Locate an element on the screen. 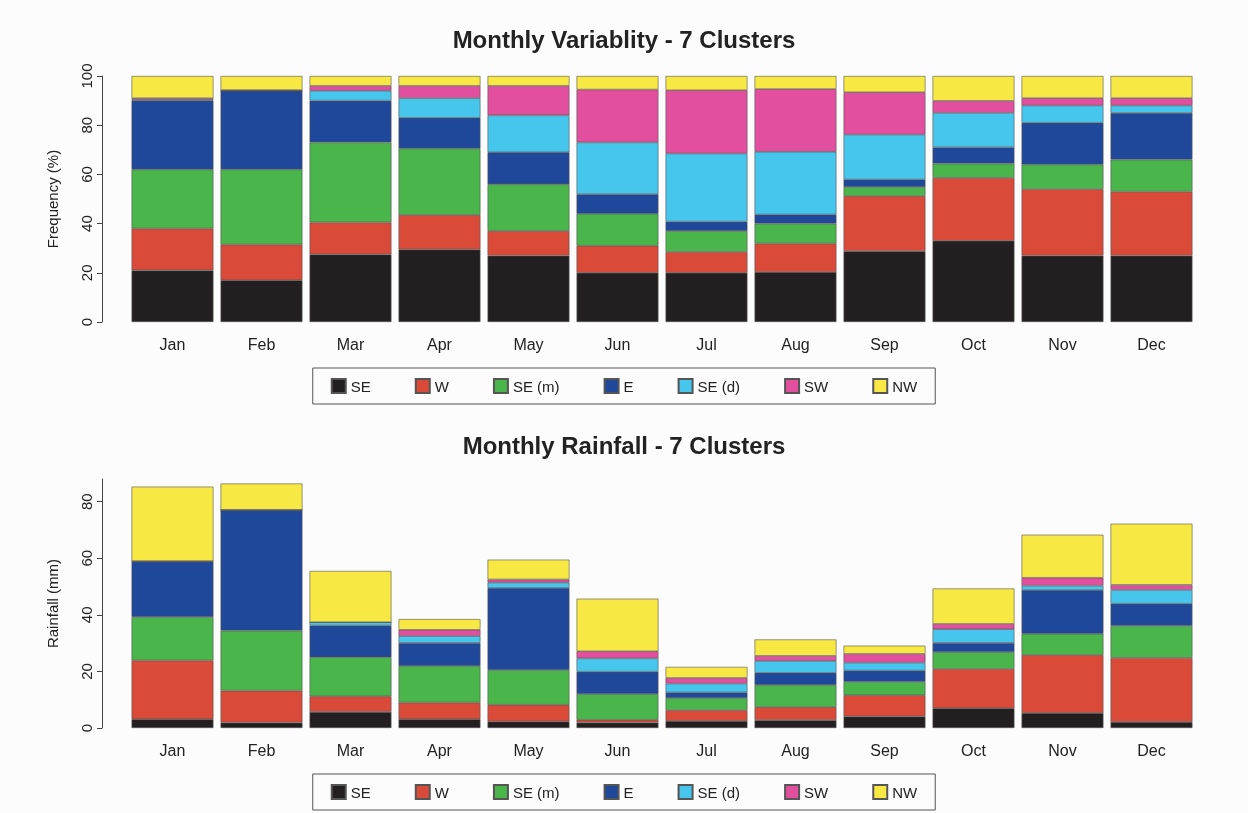 This screenshot has width=1248, height=813. chart-title: Monthly Variablity - 7 Clusters is located at coordinates (624, 39).